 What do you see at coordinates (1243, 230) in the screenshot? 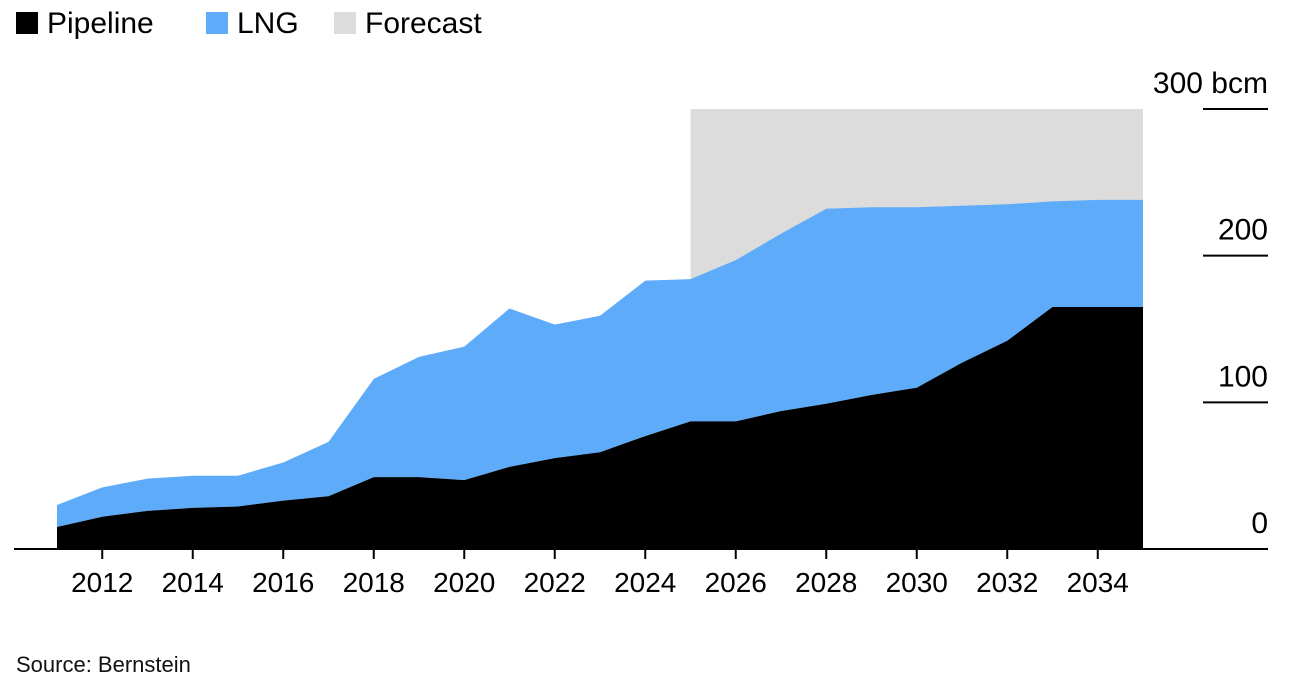
I see `y-tick-label: 200` at bounding box center [1243, 230].